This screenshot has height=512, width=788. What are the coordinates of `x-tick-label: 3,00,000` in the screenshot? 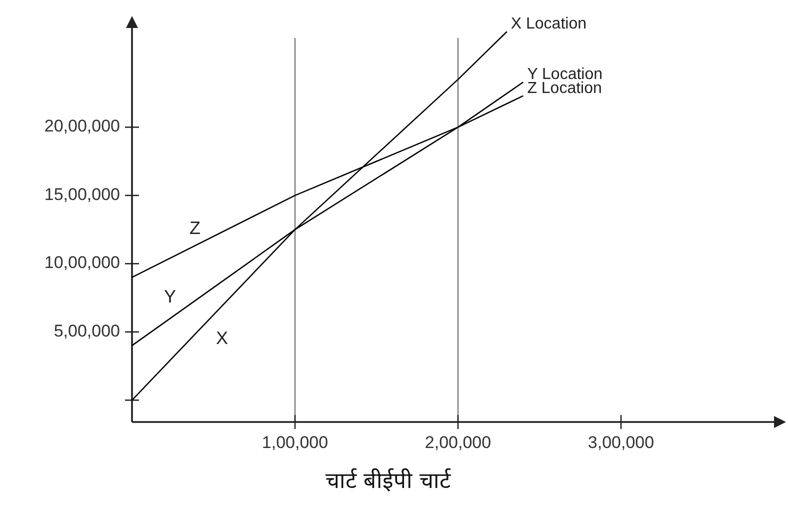 It's located at (621, 442).